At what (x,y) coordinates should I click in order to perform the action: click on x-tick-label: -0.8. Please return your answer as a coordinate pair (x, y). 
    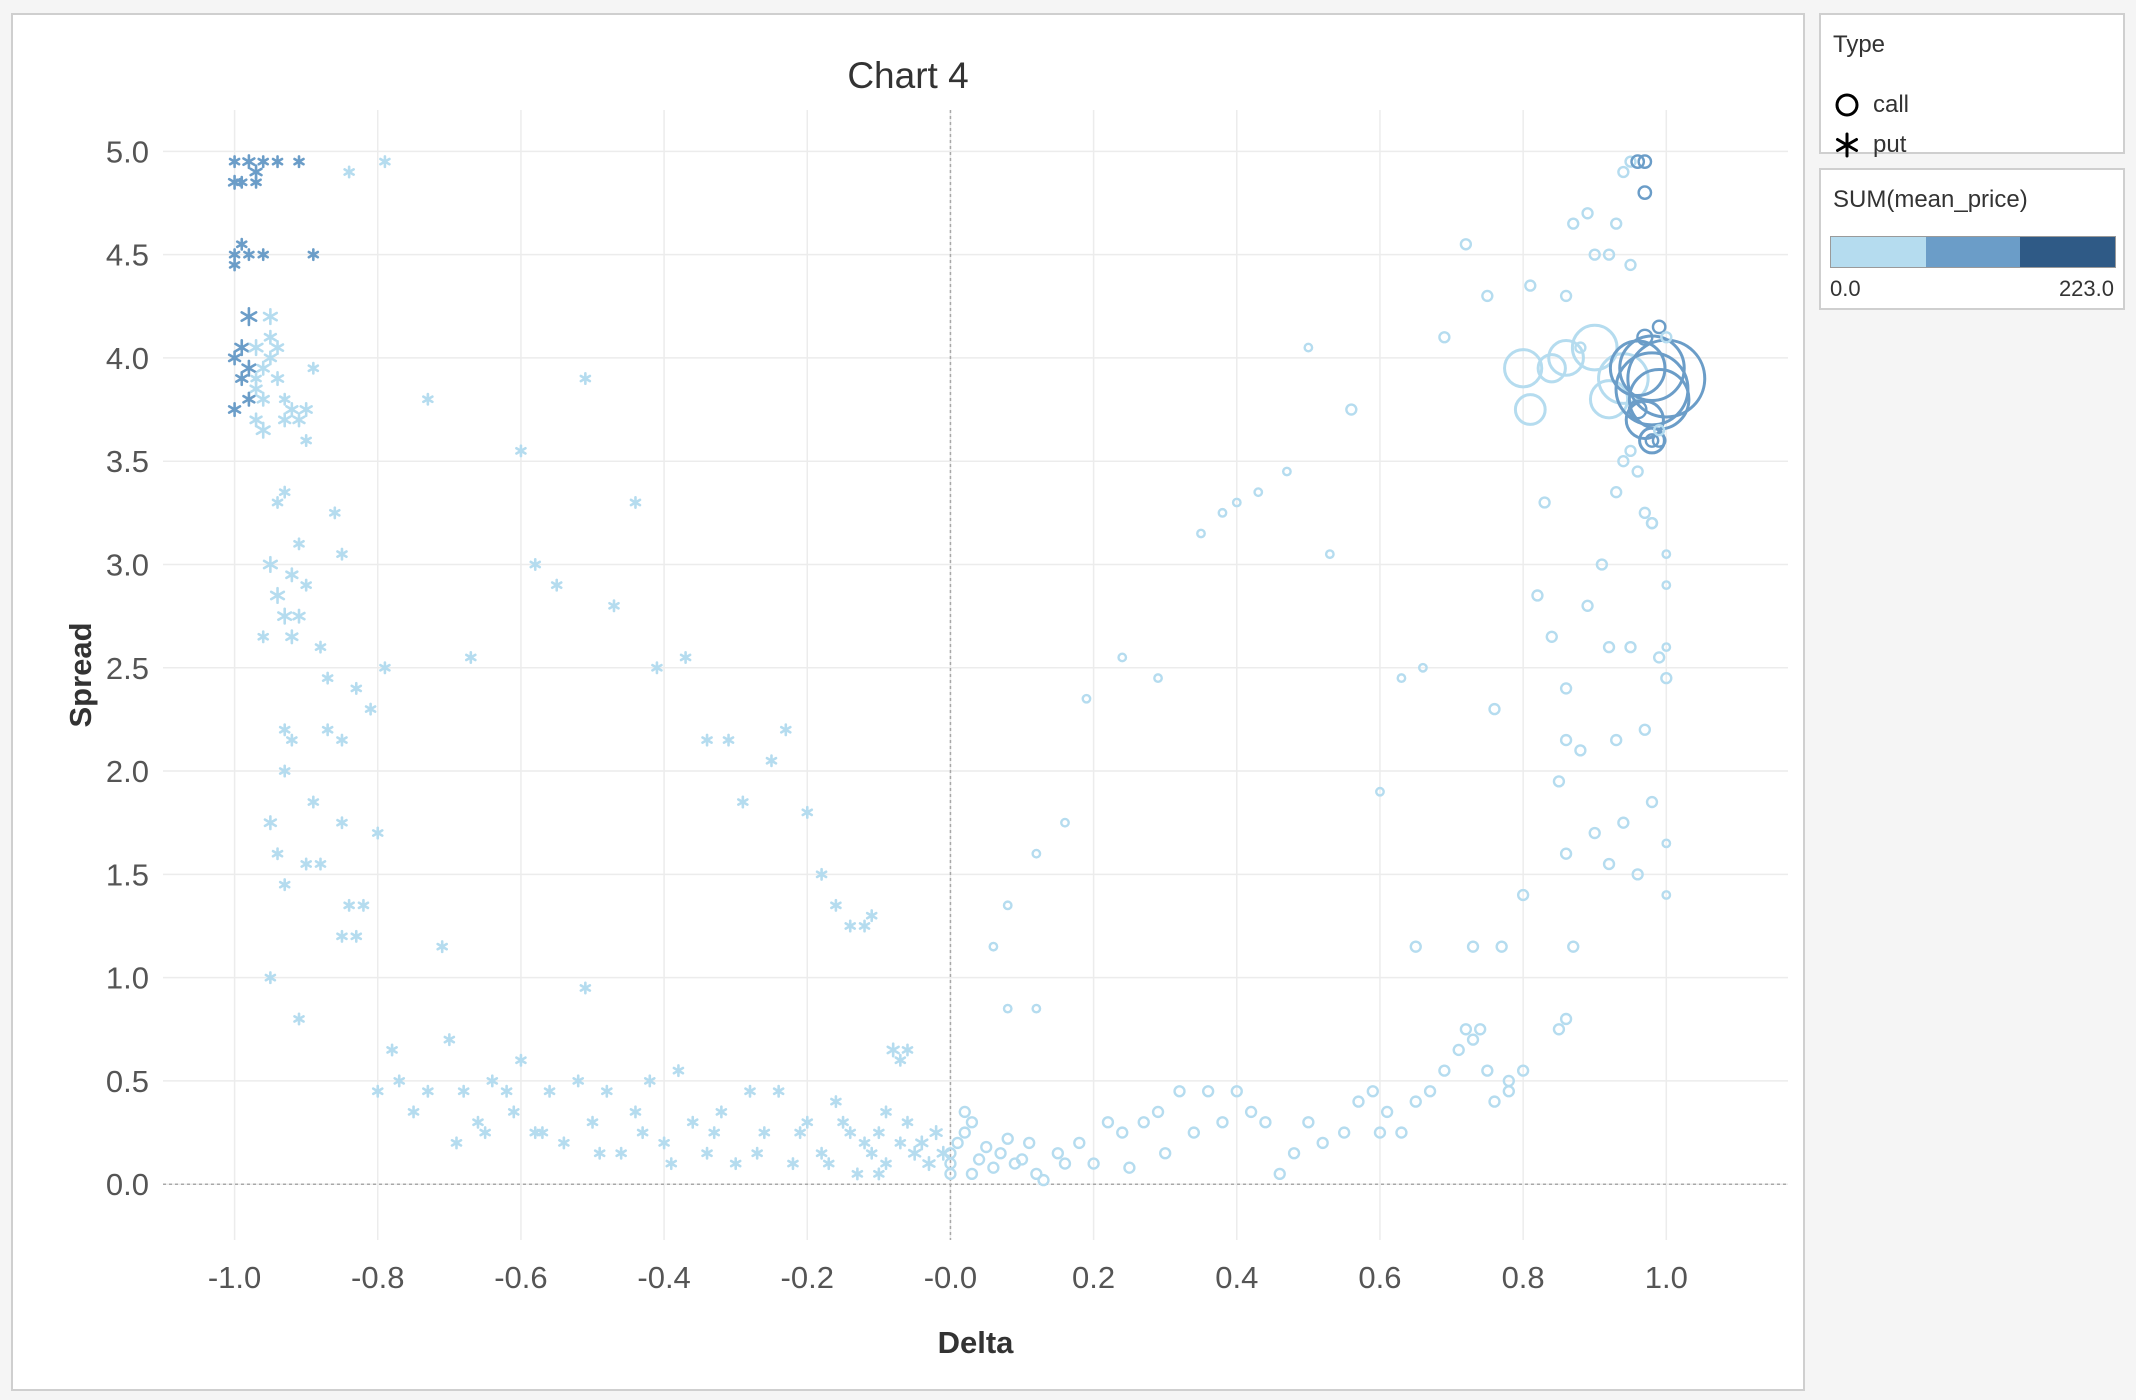
    Looking at the image, I should click on (377, 1277).